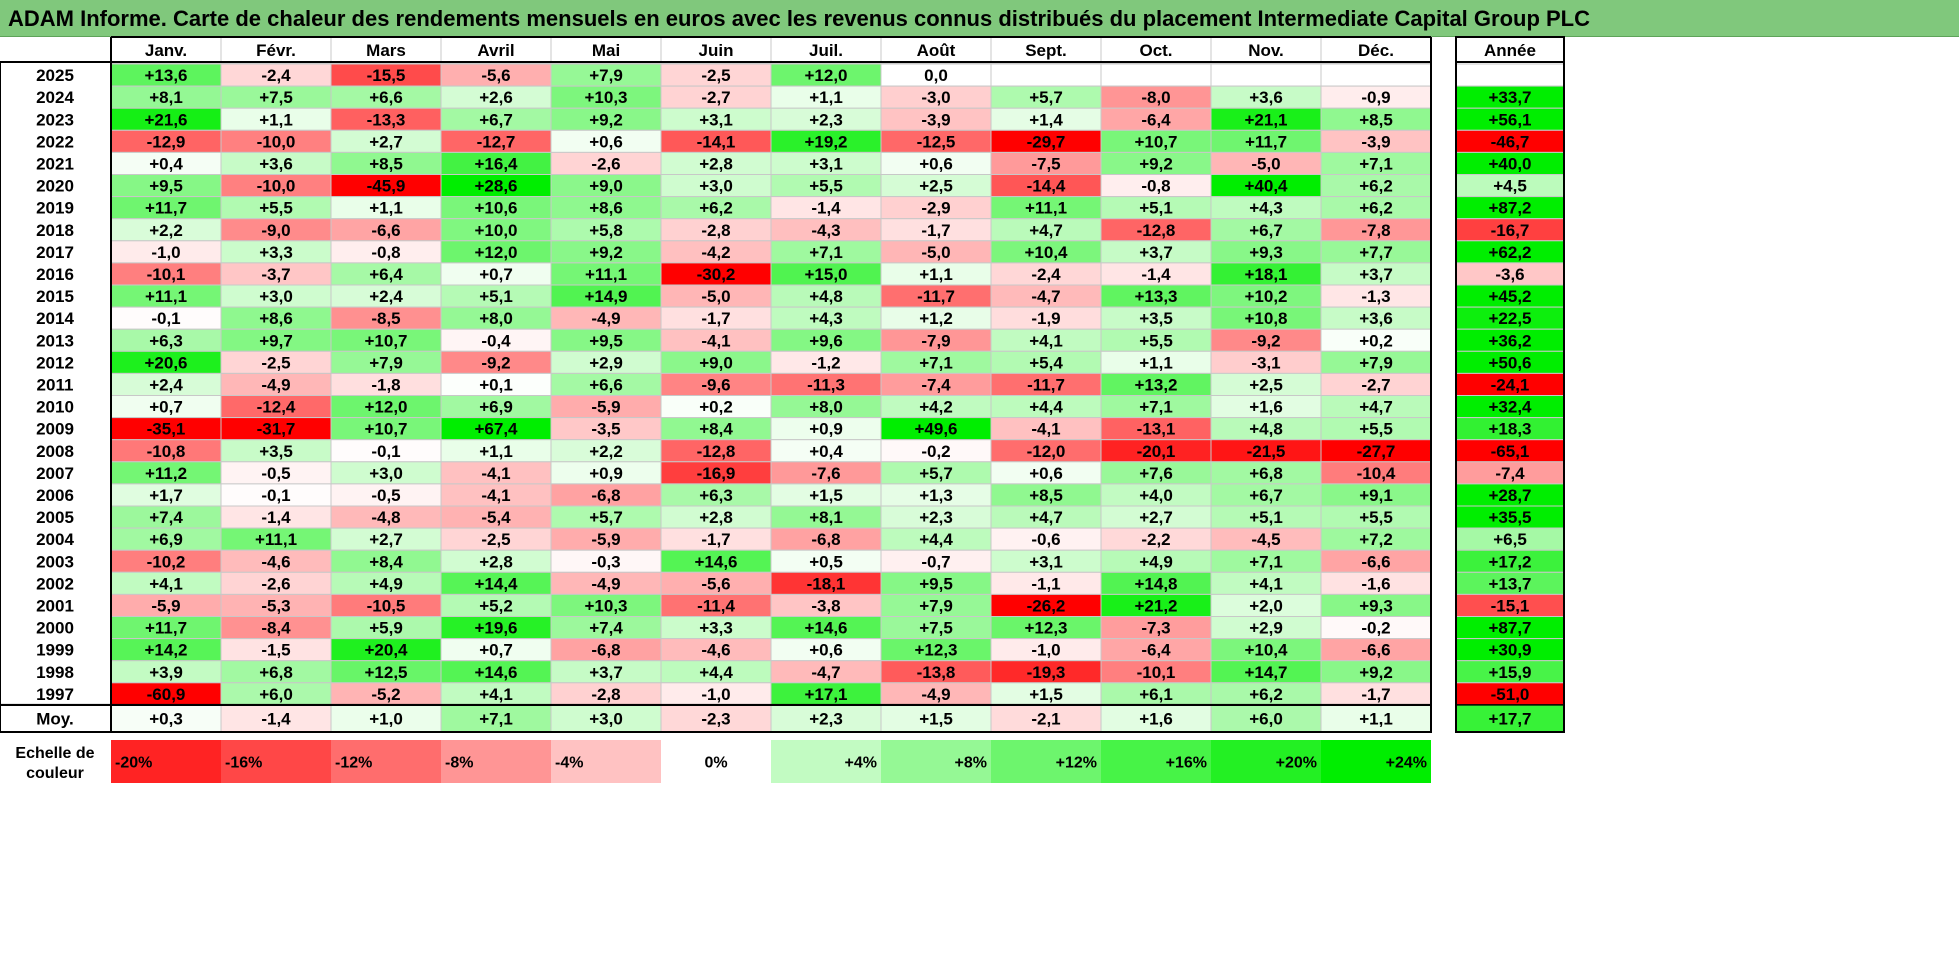 This screenshot has height=978, width=1959. I want to click on cell-value: +0,1, so click(496, 384).